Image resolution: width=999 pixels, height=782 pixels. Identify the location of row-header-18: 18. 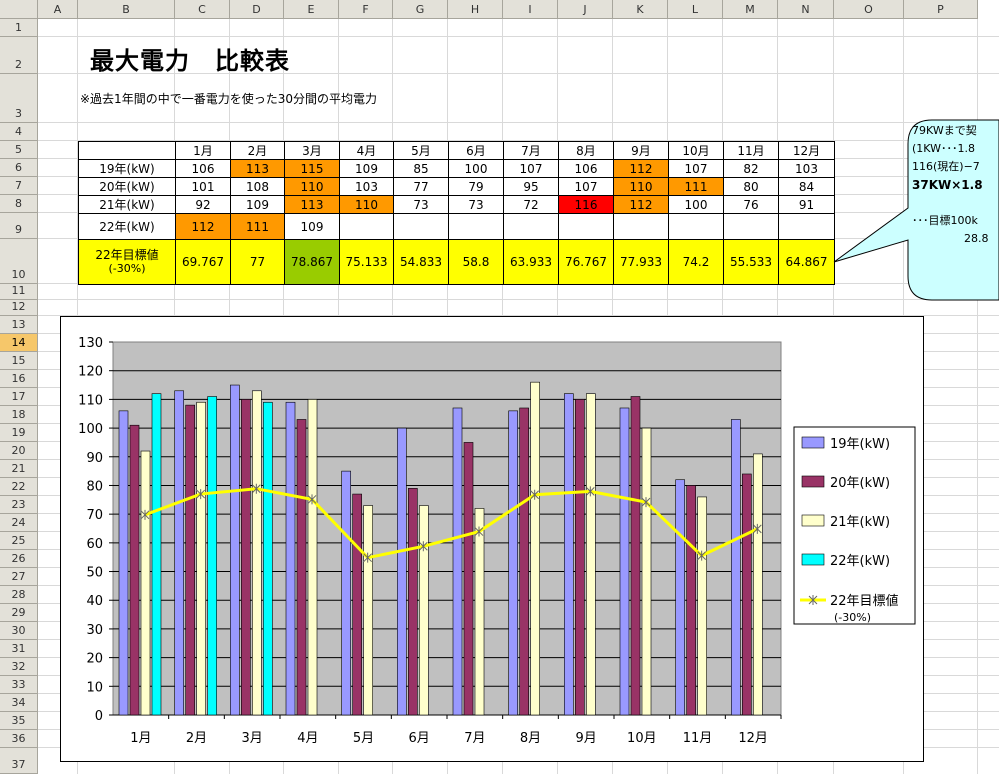
(19, 415).